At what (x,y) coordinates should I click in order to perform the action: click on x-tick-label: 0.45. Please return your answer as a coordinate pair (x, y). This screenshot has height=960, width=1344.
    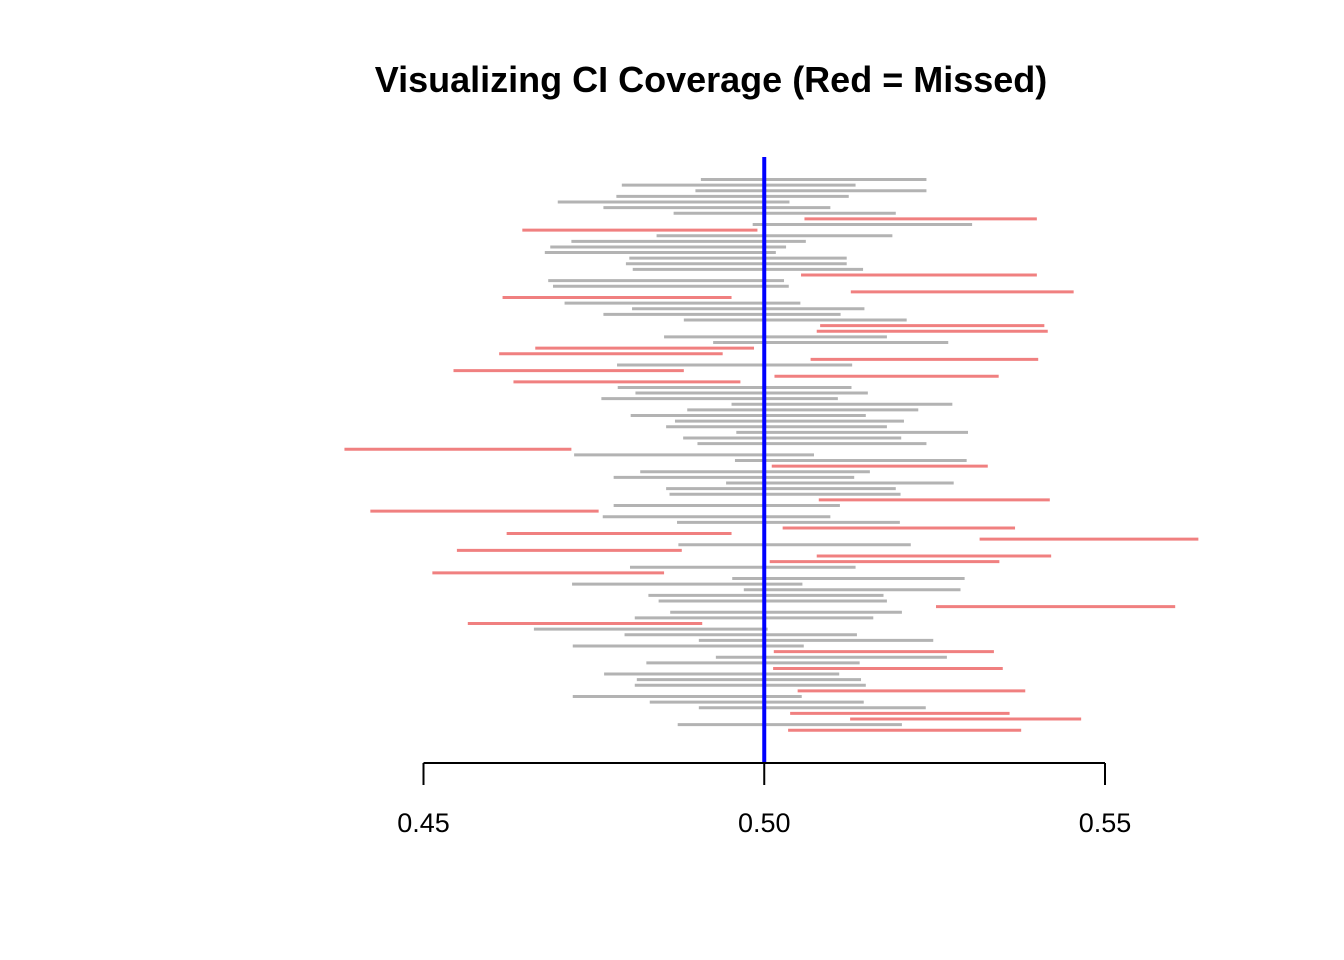
    Looking at the image, I should click on (423, 823).